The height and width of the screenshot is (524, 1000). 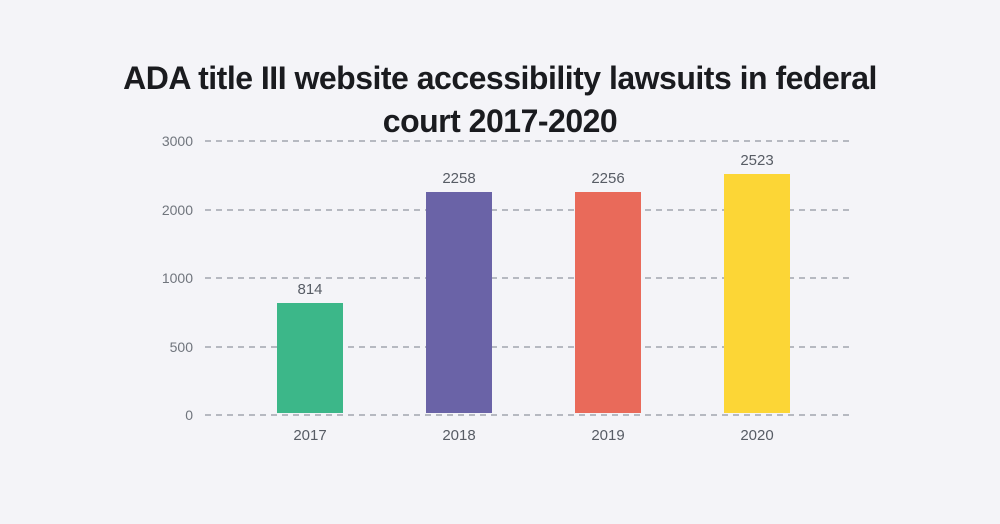 I want to click on bar-2020, so click(x=757, y=293).